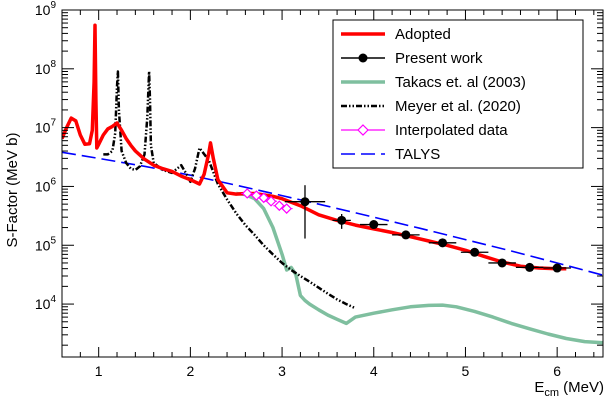  I want to click on y-tick-label: 10⁵, so click(46, 244).